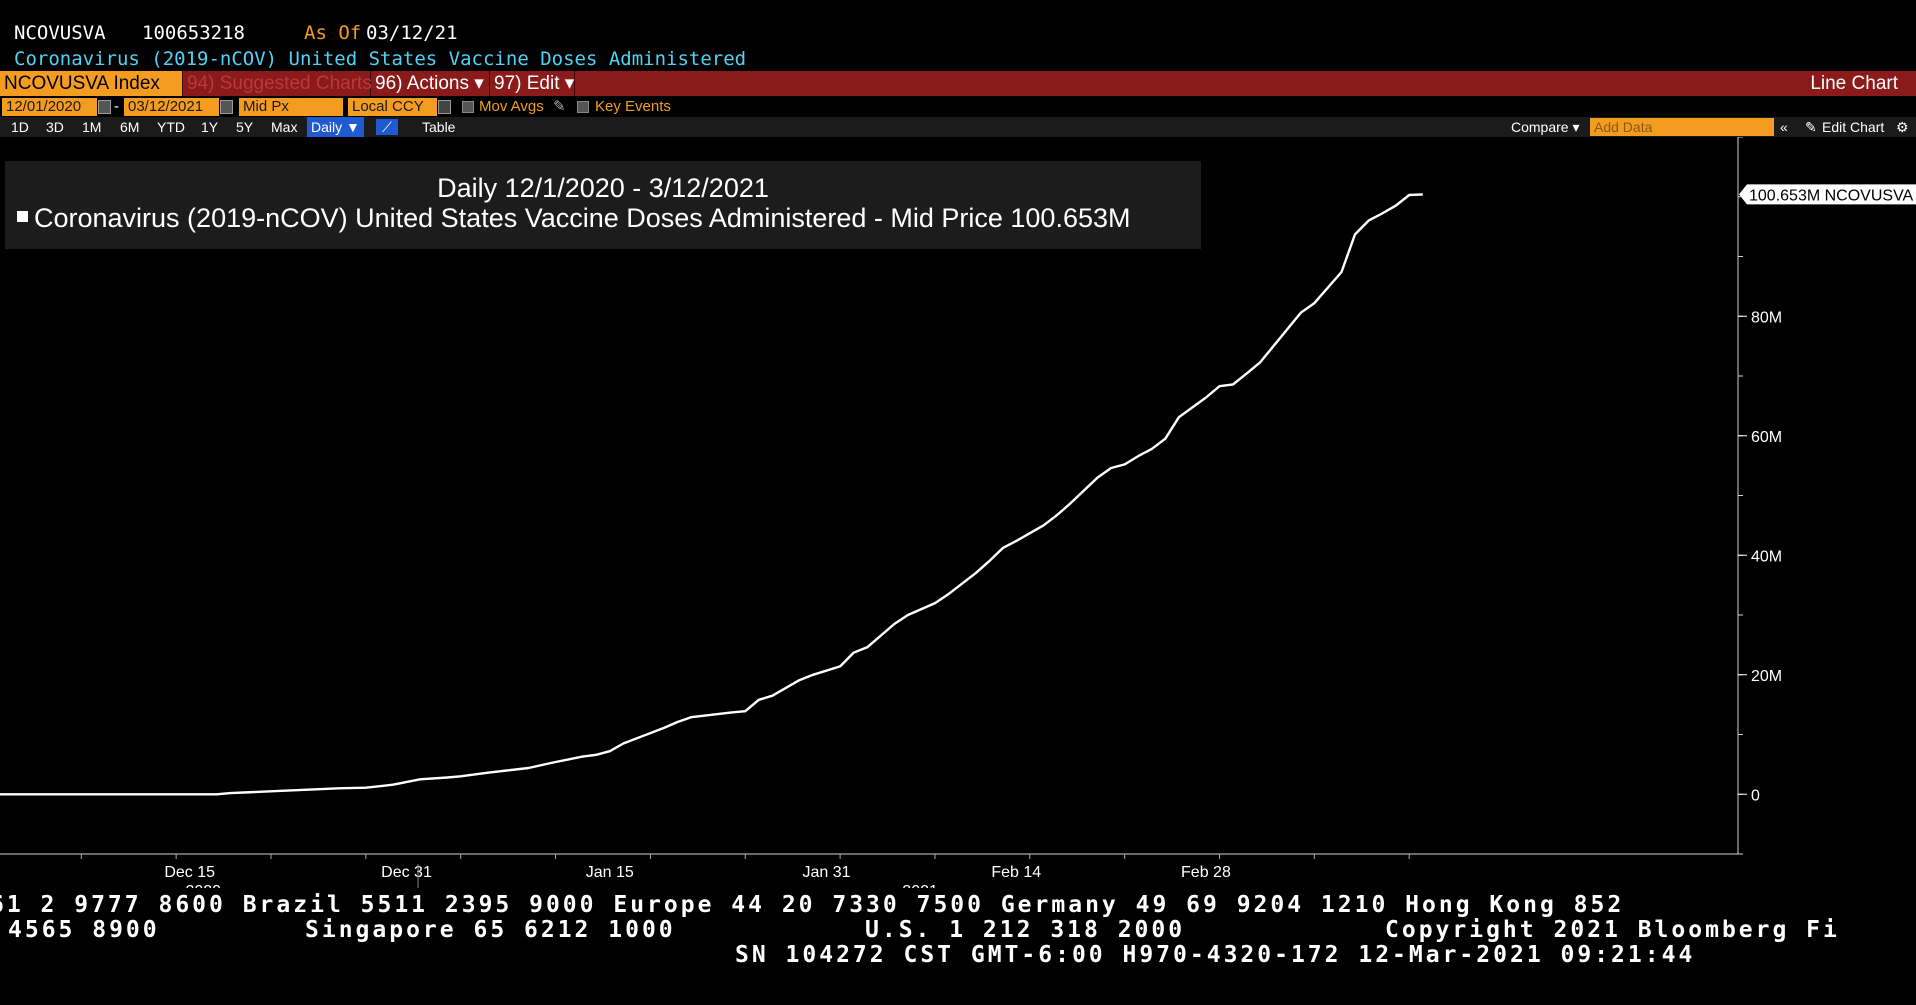  What do you see at coordinates (610, 872) in the screenshot?
I see `x-tick-label: Jan 15` at bounding box center [610, 872].